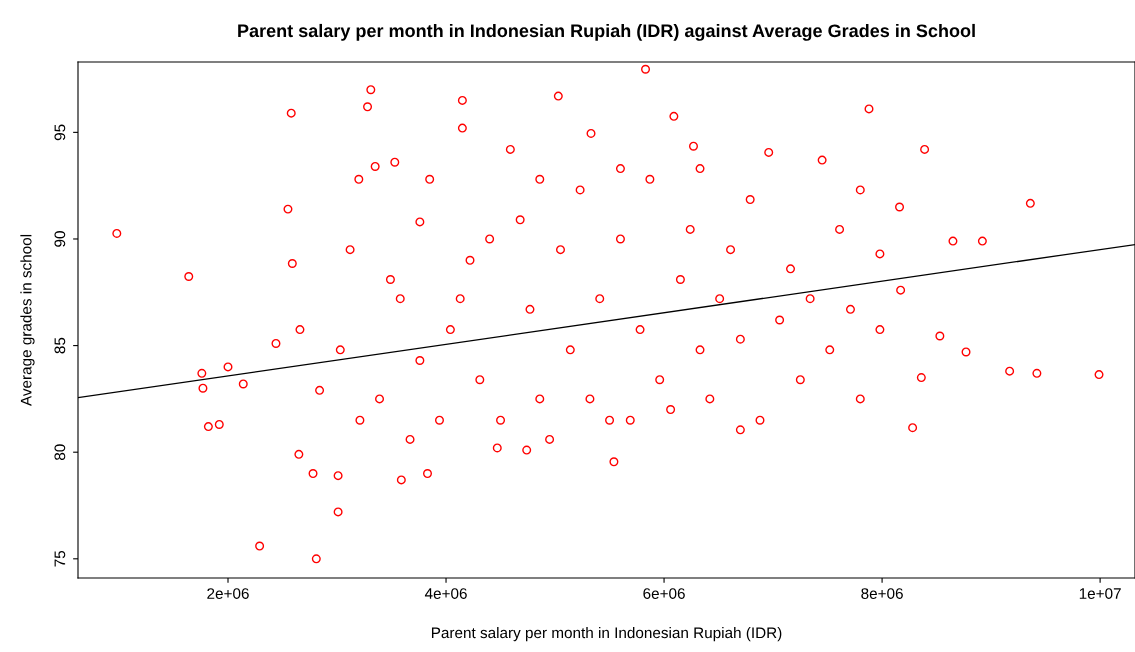 The image size is (1135, 652). Describe the element at coordinates (60, 452) in the screenshot. I see `y-tick-label: 80` at that location.